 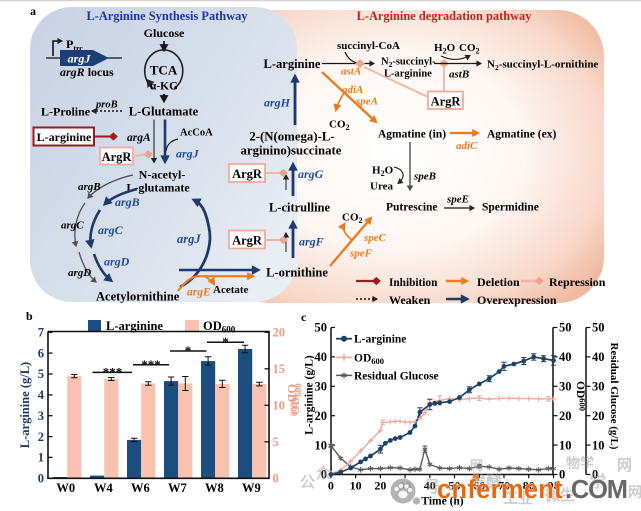 What do you see at coordinates (65, 488) in the screenshot?
I see `svg-text: W0` at bounding box center [65, 488].